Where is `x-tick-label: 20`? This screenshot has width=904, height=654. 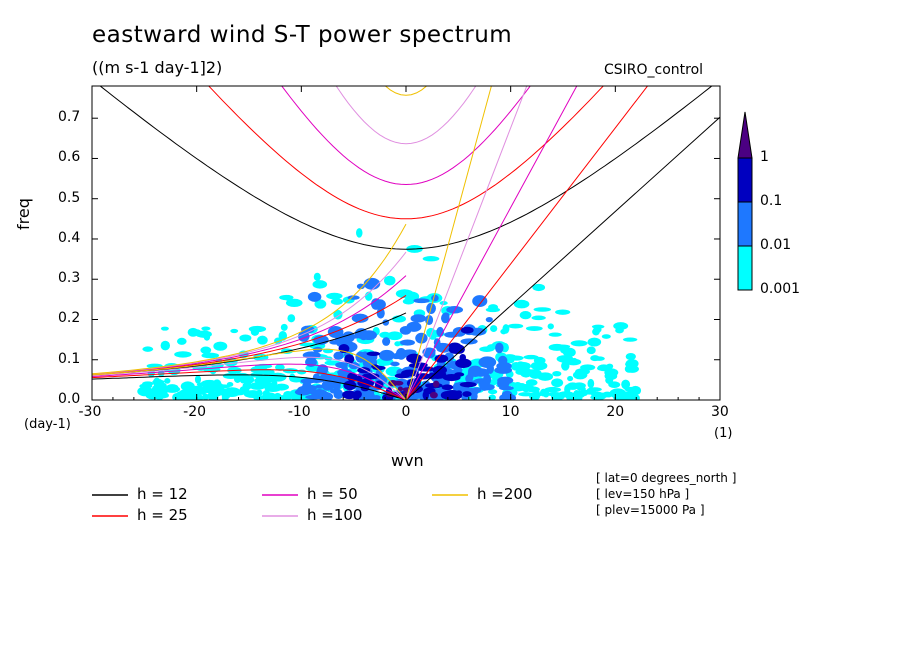 x-tick-label: 20 is located at coordinates (615, 412).